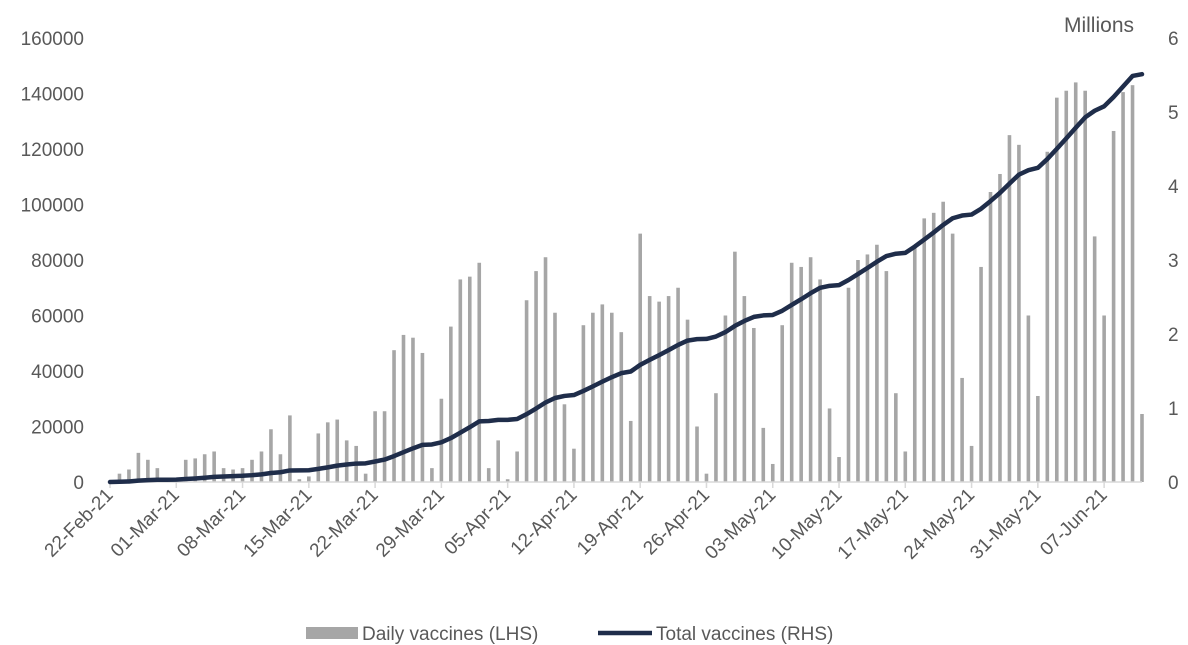 Image resolution: width=1188 pixels, height=645 pixels. What do you see at coordinates (1073, 522) in the screenshot?
I see `x-tick-label-15: 07-Jun-21` at bounding box center [1073, 522].